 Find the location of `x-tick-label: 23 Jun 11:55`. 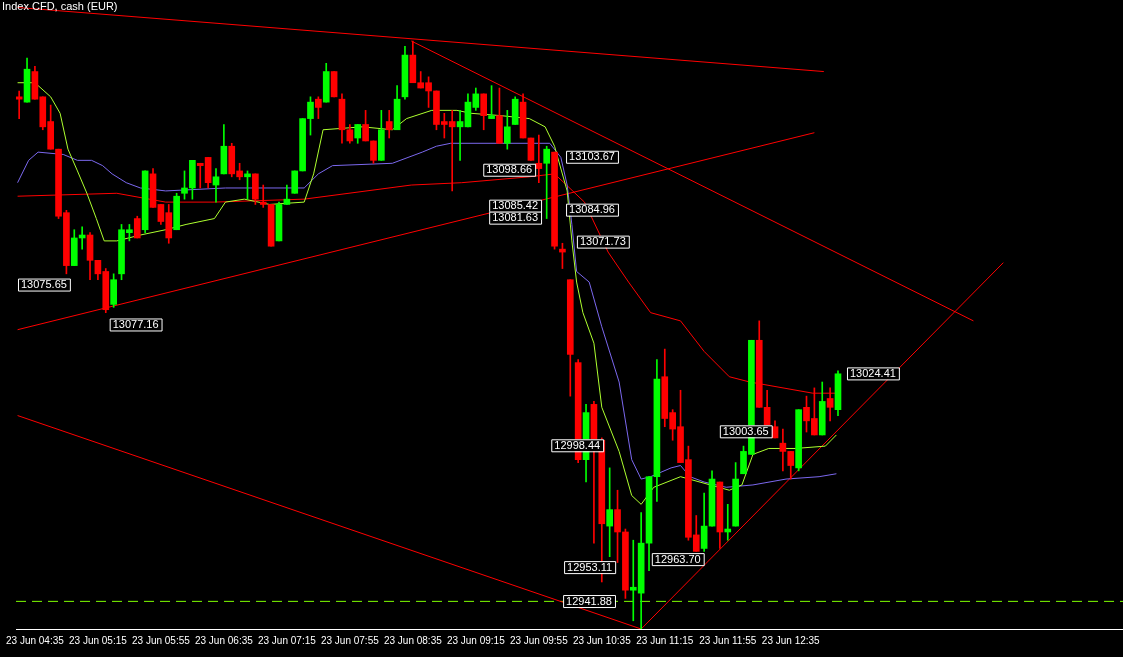

x-tick-label: 23 Jun 11:55 is located at coordinates (728, 640).